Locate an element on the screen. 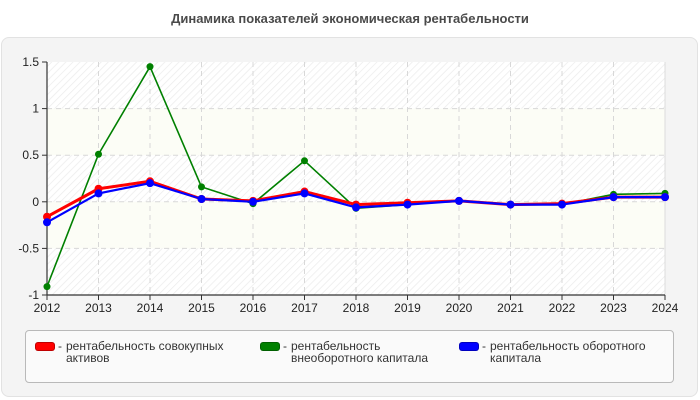  x-tick-label: 2022 is located at coordinates (562, 308).